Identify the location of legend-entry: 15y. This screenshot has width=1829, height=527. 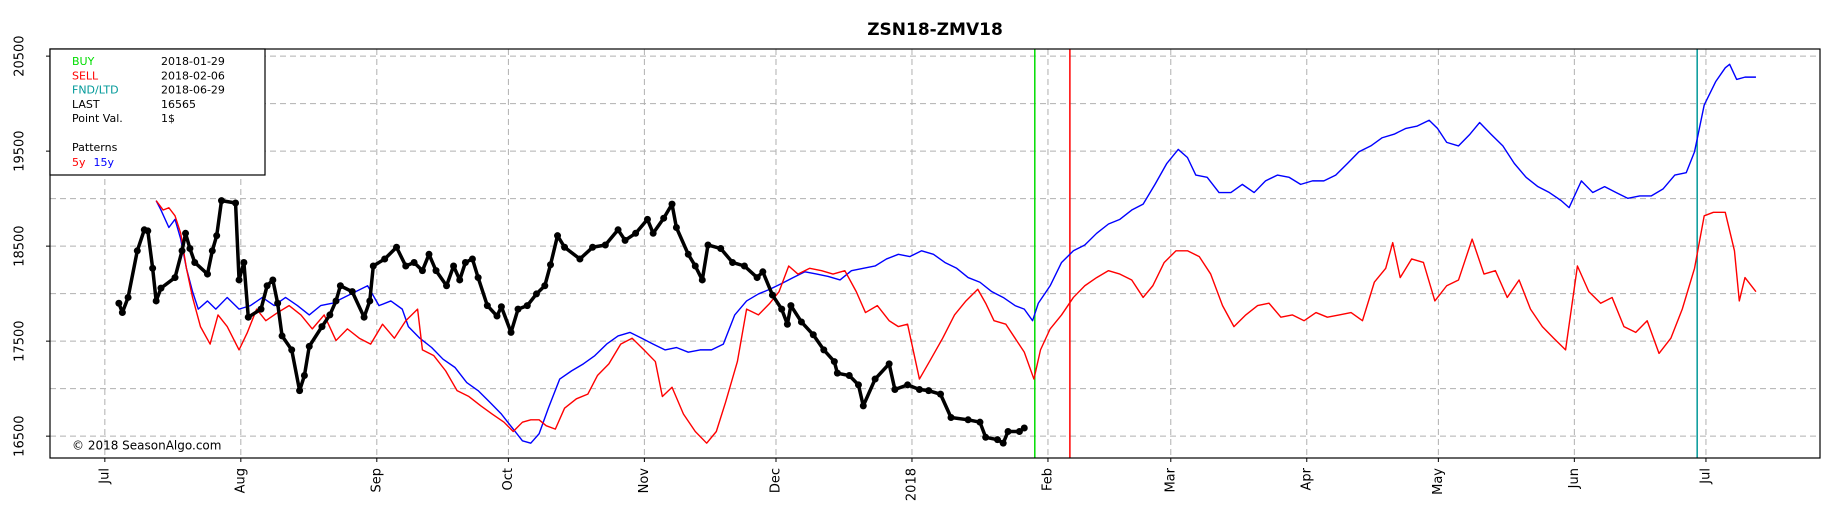
(104, 162).